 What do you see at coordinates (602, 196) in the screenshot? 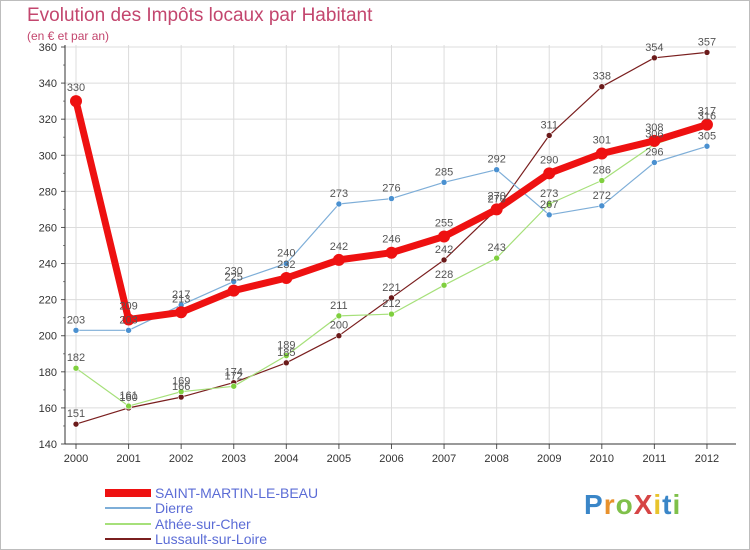
I see `data-label-dierre: 272` at bounding box center [602, 196].